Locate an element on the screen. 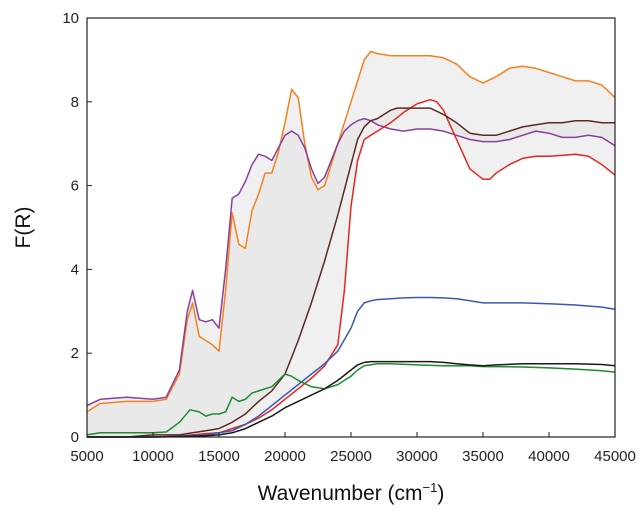 The image size is (640, 513). y-tick-label: 0 is located at coordinates (75, 437).